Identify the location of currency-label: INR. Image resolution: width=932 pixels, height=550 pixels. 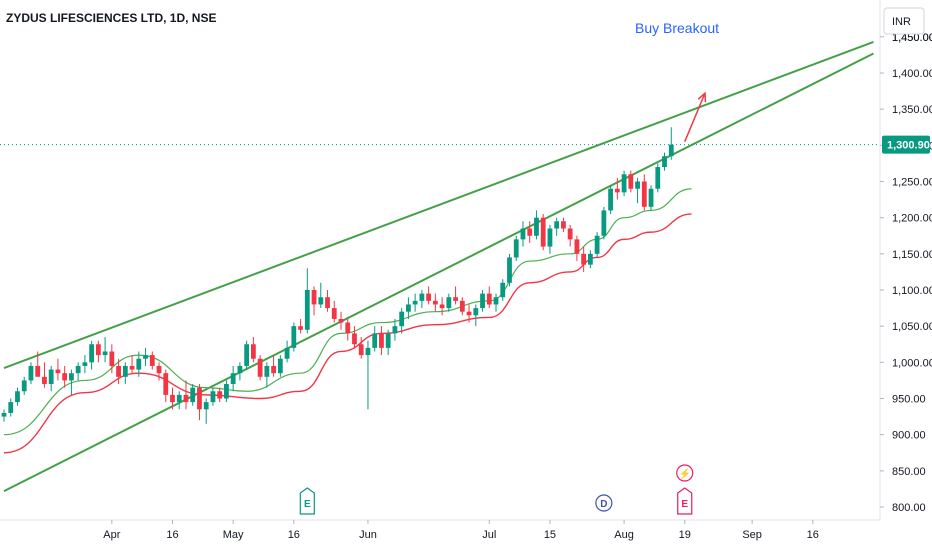
(901, 22).